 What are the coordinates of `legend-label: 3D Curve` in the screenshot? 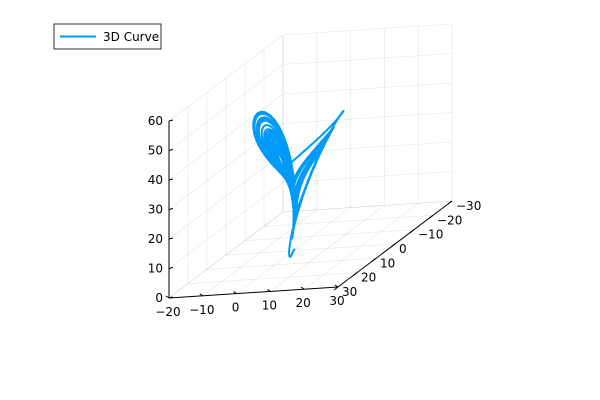 It's located at (131, 37).